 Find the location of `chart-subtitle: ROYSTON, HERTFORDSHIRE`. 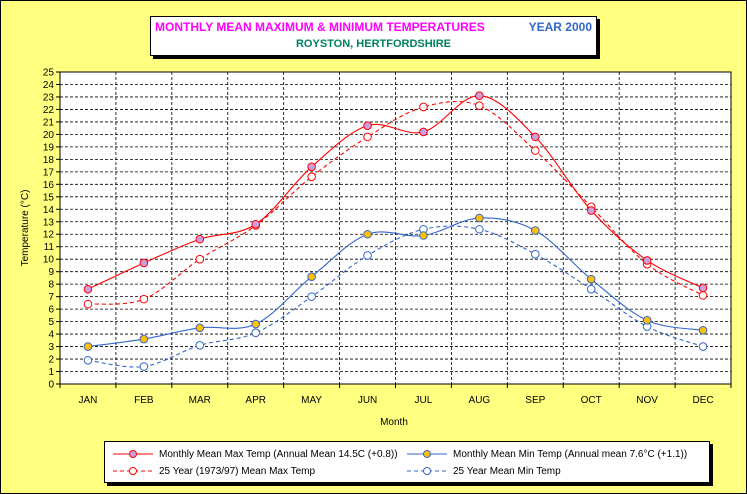

chart-subtitle: ROYSTON, HERTFORDSHIRE is located at coordinates (373, 44).